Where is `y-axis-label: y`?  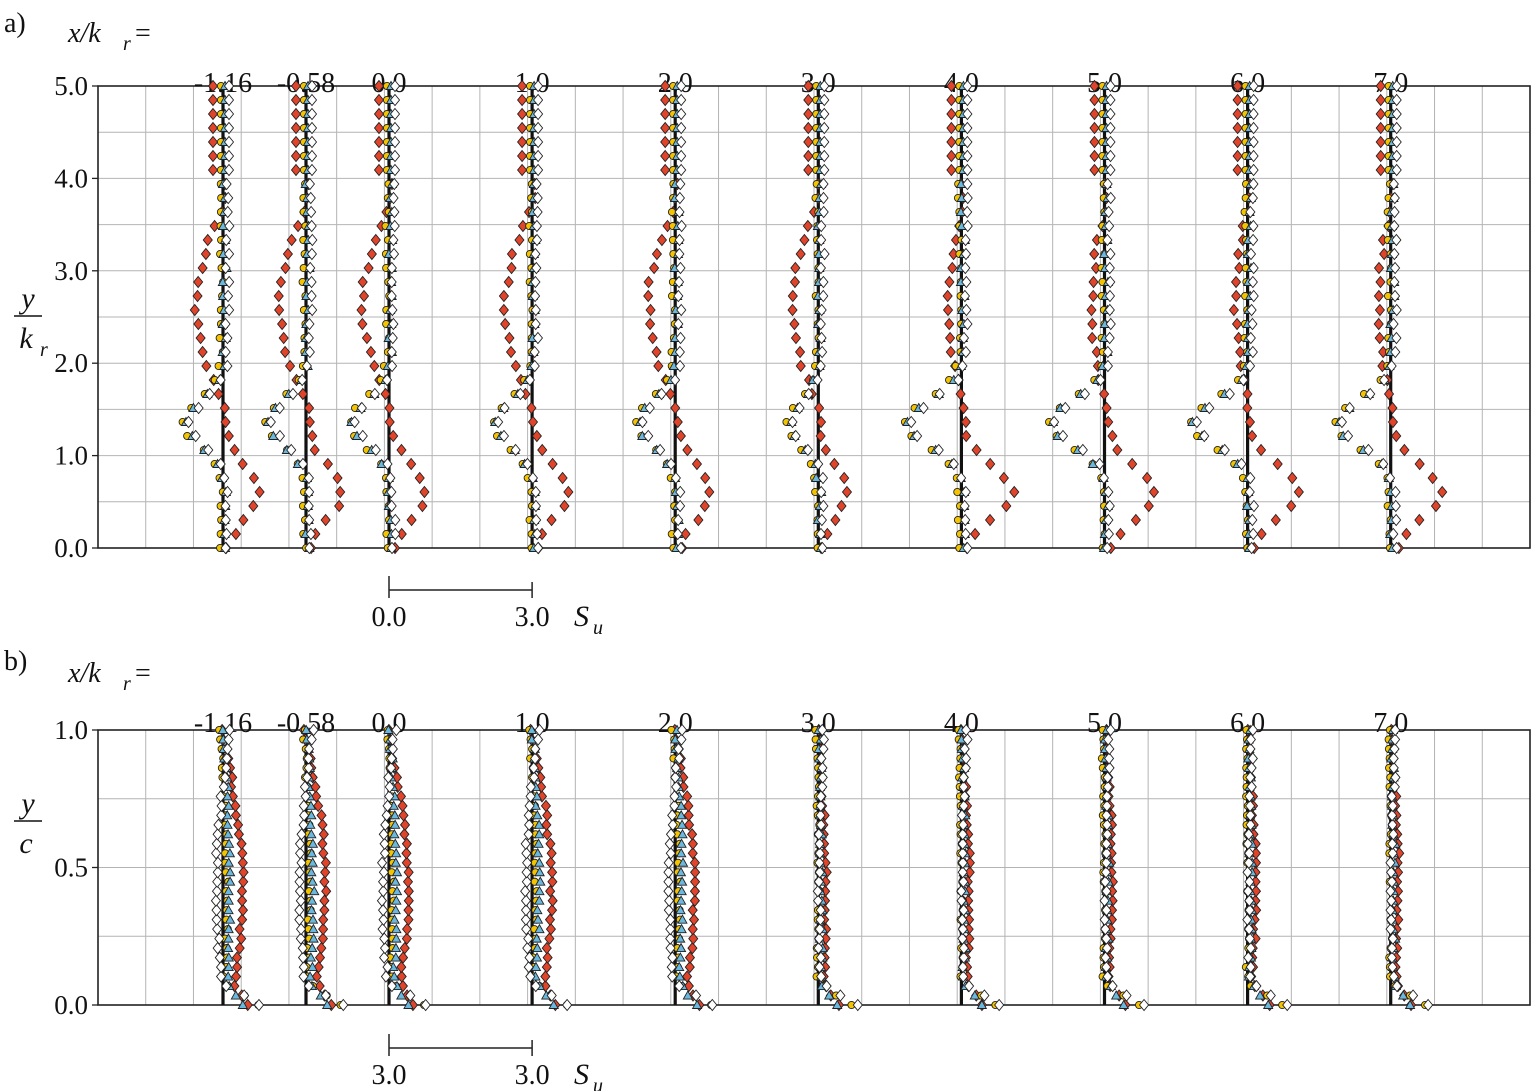
y-axis-label: y is located at coordinates (26, 298).